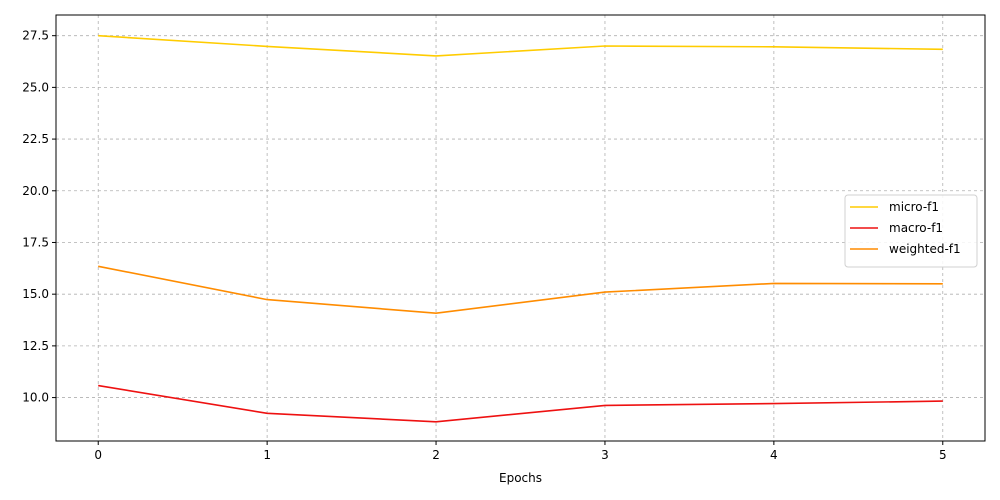 The height and width of the screenshot is (500, 1000). I want to click on y-tick-label: 20.0, so click(35, 191).